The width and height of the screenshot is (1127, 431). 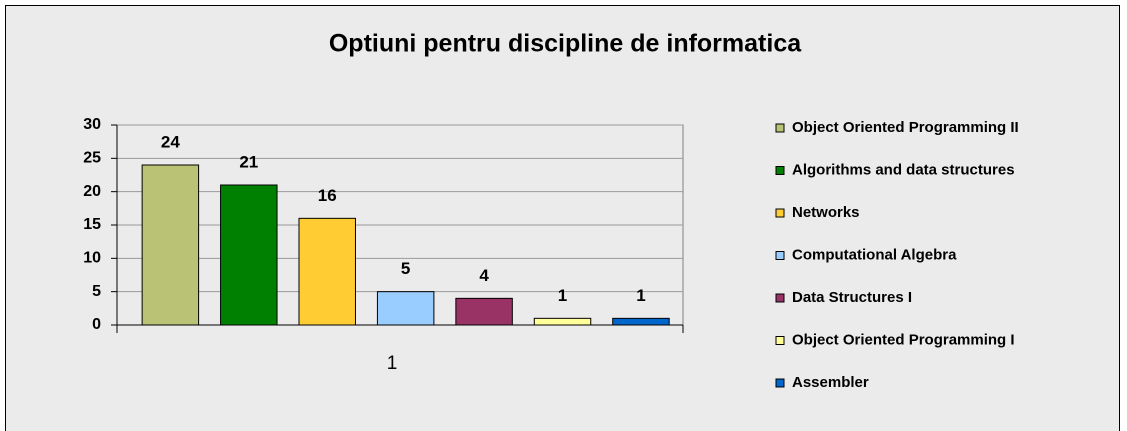 What do you see at coordinates (826, 212) in the screenshot?
I see `legend-label: Networks` at bounding box center [826, 212].